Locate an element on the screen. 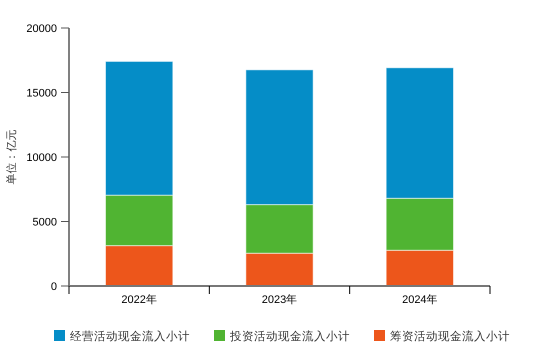 This screenshot has width=560, height=346. y-tick-label: 10000 is located at coordinates (41, 158).